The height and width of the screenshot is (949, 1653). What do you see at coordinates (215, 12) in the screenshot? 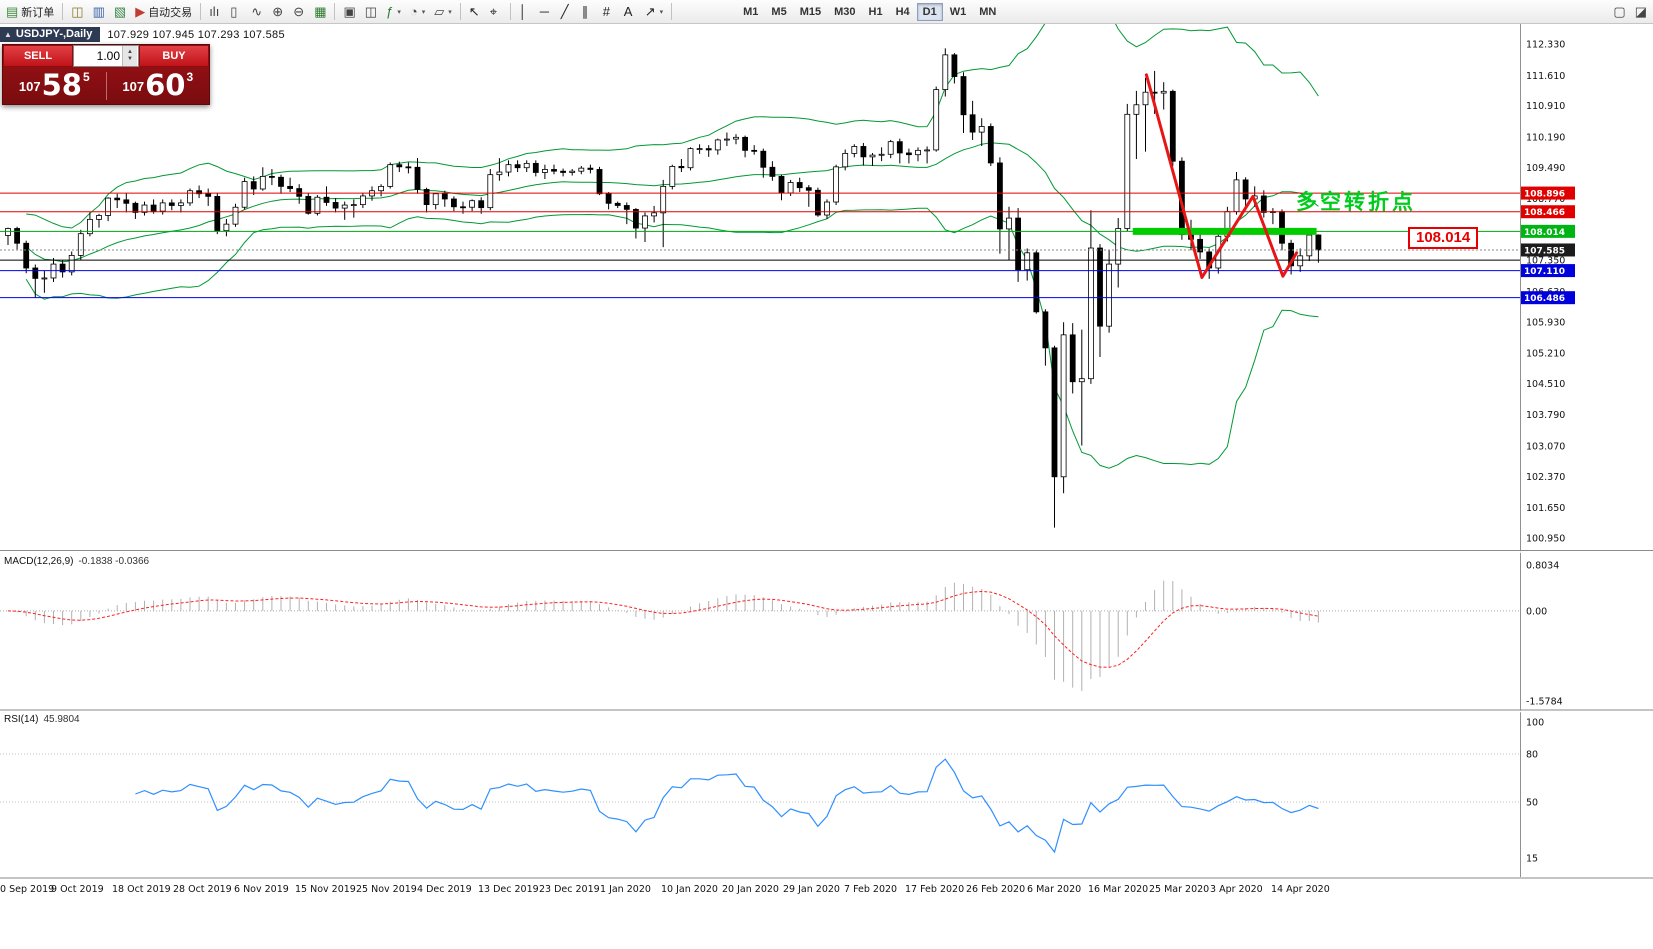
I see `bar-chart-button: ılı` at bounding box center [215, 12].